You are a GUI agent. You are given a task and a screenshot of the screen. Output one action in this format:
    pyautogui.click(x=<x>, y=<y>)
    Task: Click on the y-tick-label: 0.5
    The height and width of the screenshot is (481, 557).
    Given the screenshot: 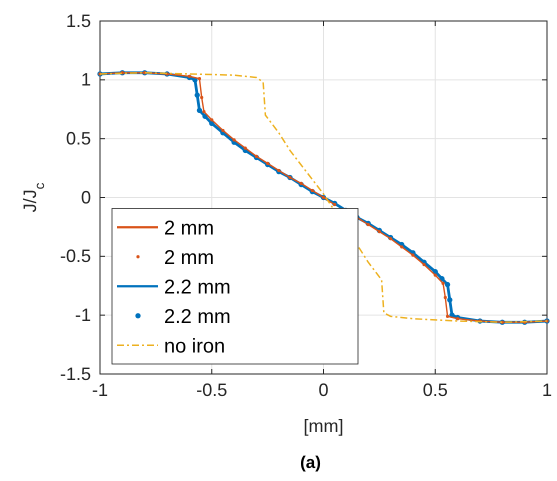 What is the action you would take?
    pyautogui.click(x=78, y=138)
    